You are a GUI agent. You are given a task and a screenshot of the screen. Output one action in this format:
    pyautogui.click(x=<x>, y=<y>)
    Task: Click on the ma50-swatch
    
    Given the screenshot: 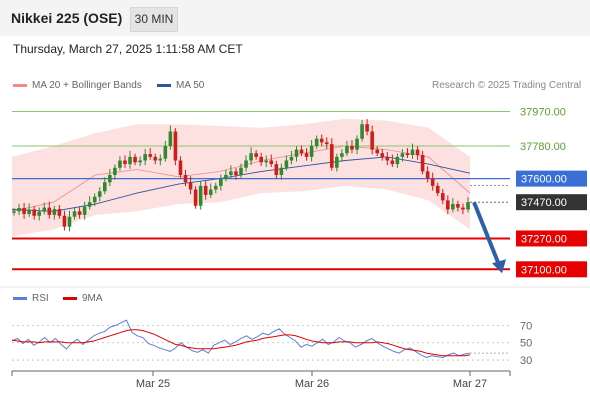 What is the action you would take?
    pyautogui.click(x=164, y=85)
    